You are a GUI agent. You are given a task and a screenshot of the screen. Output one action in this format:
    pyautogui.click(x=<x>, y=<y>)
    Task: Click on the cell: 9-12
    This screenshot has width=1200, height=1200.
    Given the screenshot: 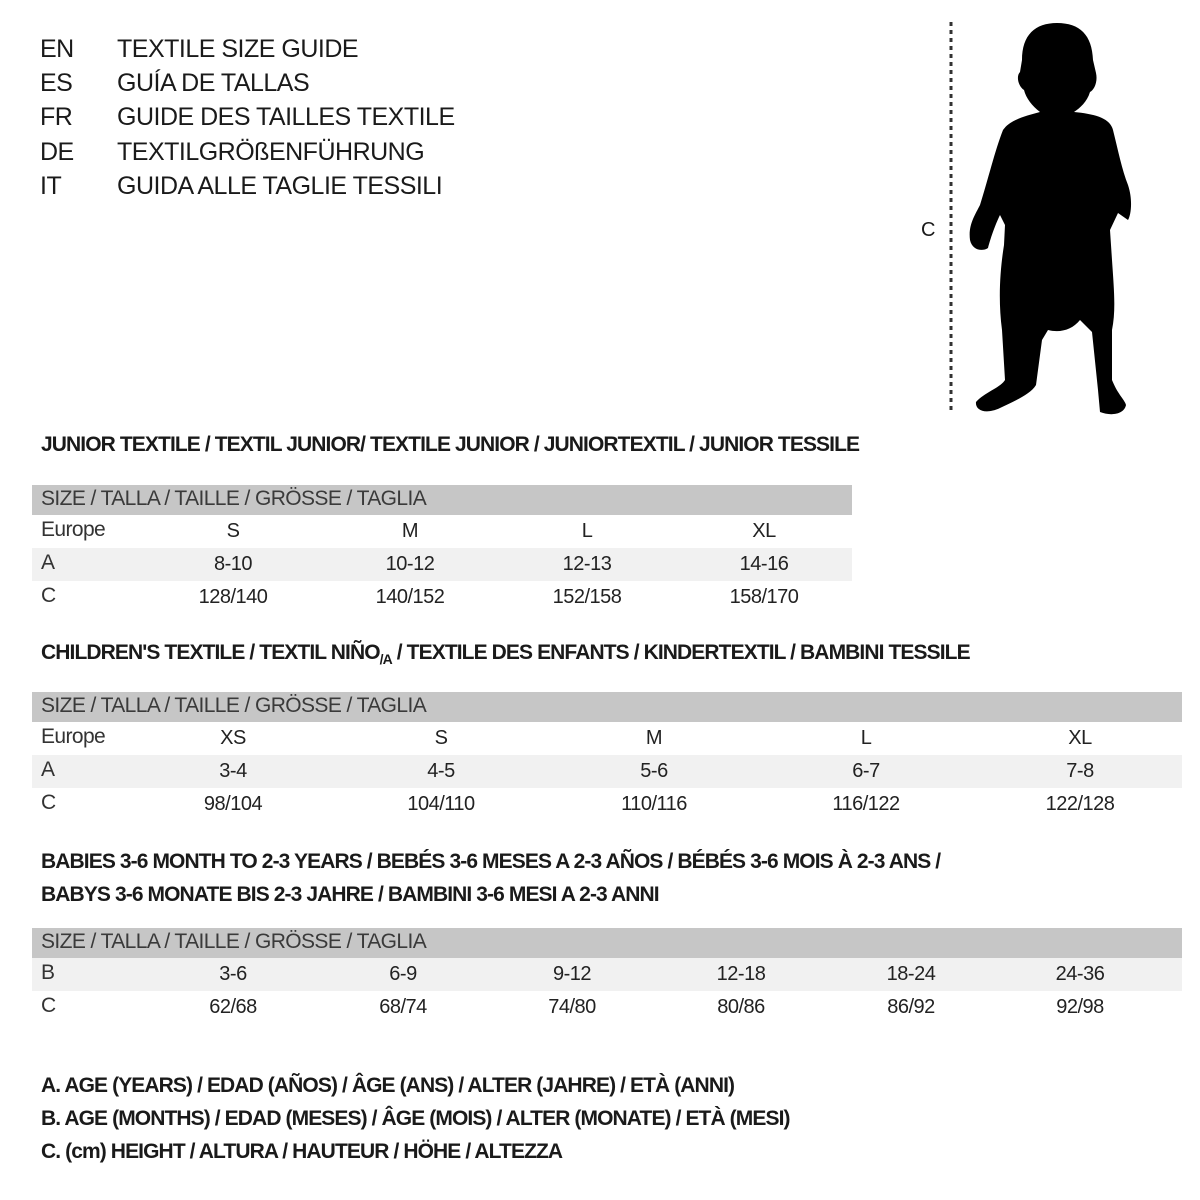 What is the action you would take?
    pyautogui.click(x=572, y=974)
    